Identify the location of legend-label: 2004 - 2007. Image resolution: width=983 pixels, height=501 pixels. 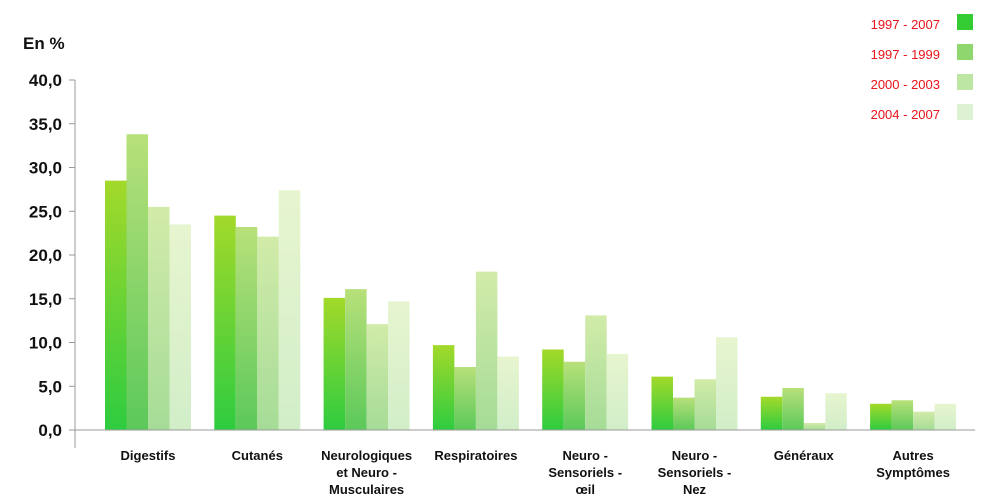
(905, 114).